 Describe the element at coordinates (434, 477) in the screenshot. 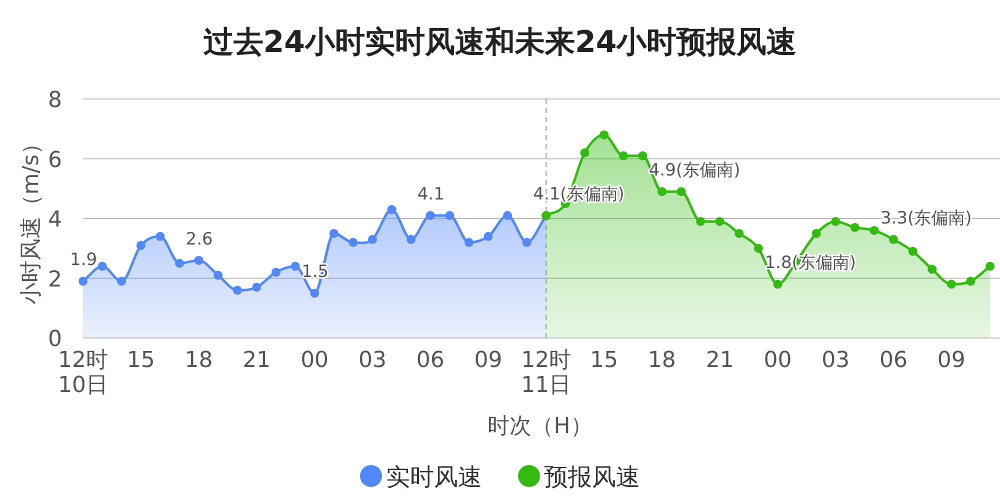

I see `legend-label: 实时风速` at that location.